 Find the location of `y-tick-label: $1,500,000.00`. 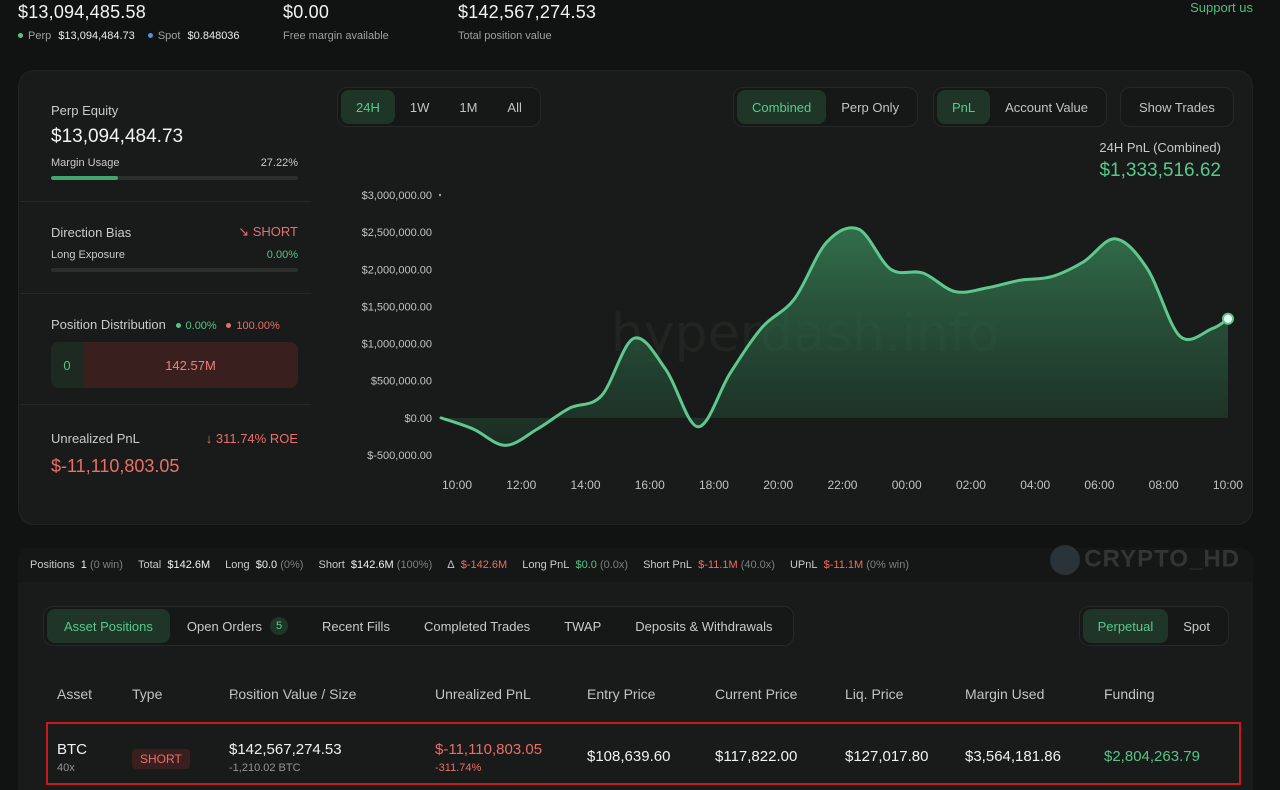

y-tick-label: $1,500,000.00 is located at coordinates (397, 307).